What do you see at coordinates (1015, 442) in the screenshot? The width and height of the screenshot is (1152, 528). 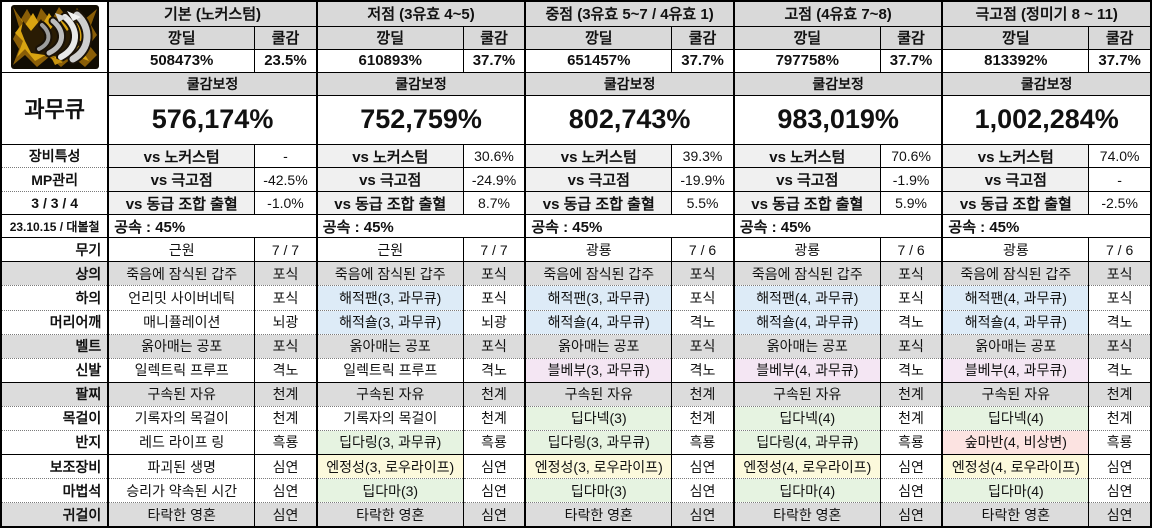 I see `equip-name-cell: 숲마반(4, 비상변)` at bounding box center [1015, 442].